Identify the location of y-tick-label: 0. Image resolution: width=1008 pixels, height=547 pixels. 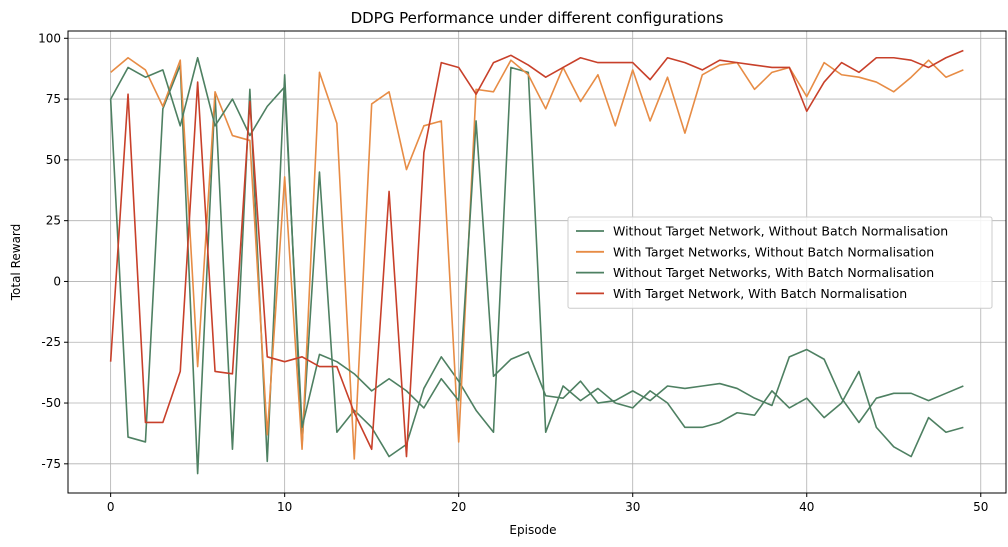
(57, 281).